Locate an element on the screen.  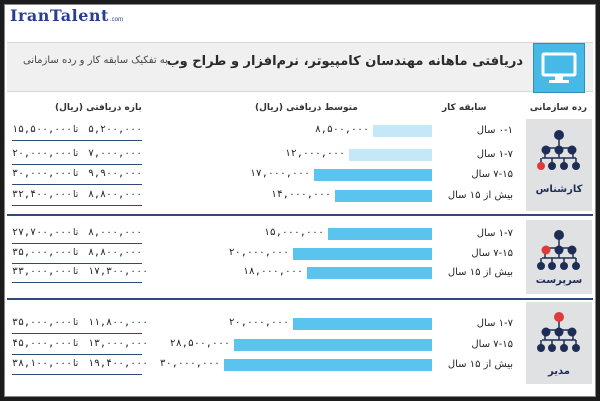
level-label: سرپرست is located at coordinates (559, 280).